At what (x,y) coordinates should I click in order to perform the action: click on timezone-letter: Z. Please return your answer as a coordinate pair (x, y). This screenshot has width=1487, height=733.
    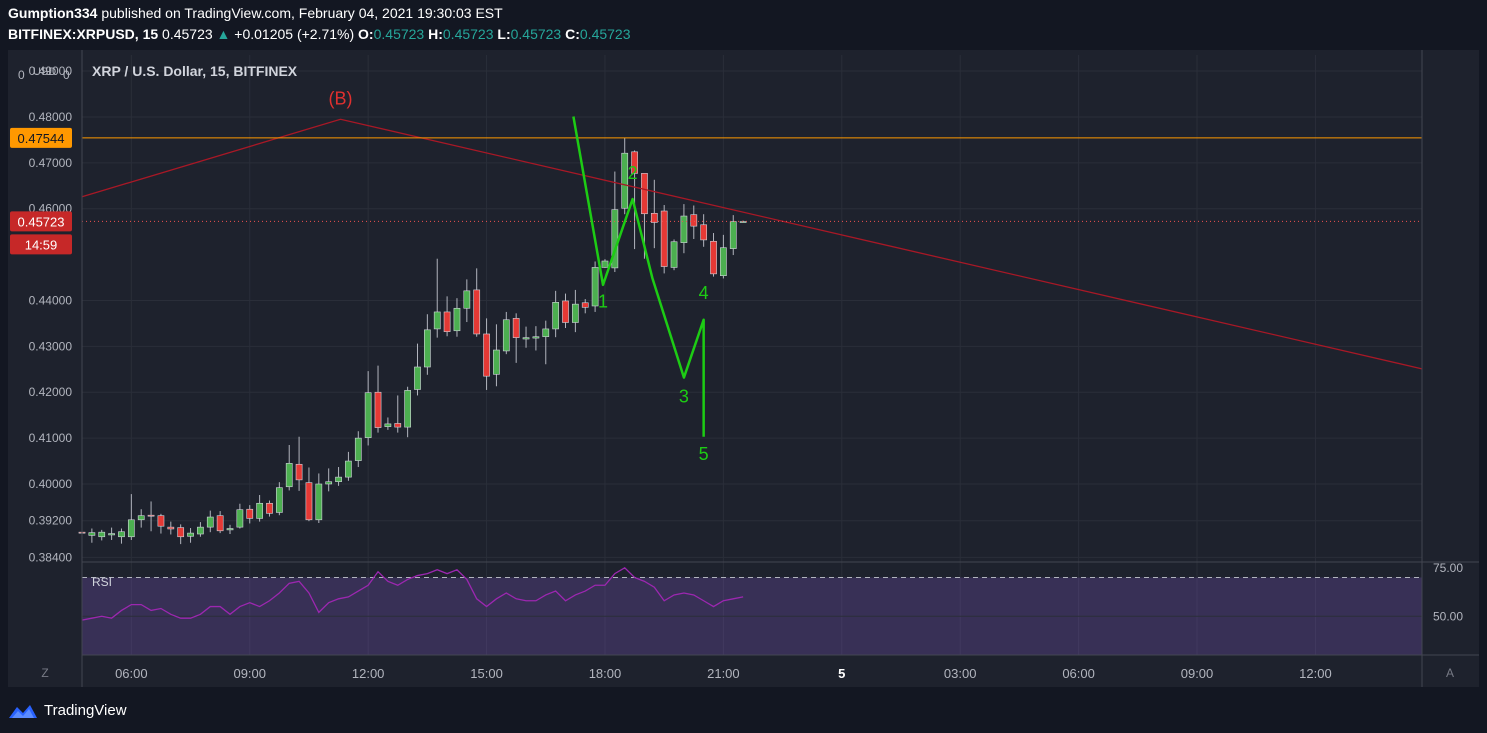
    Looking at the image, I should click on (44, 673).